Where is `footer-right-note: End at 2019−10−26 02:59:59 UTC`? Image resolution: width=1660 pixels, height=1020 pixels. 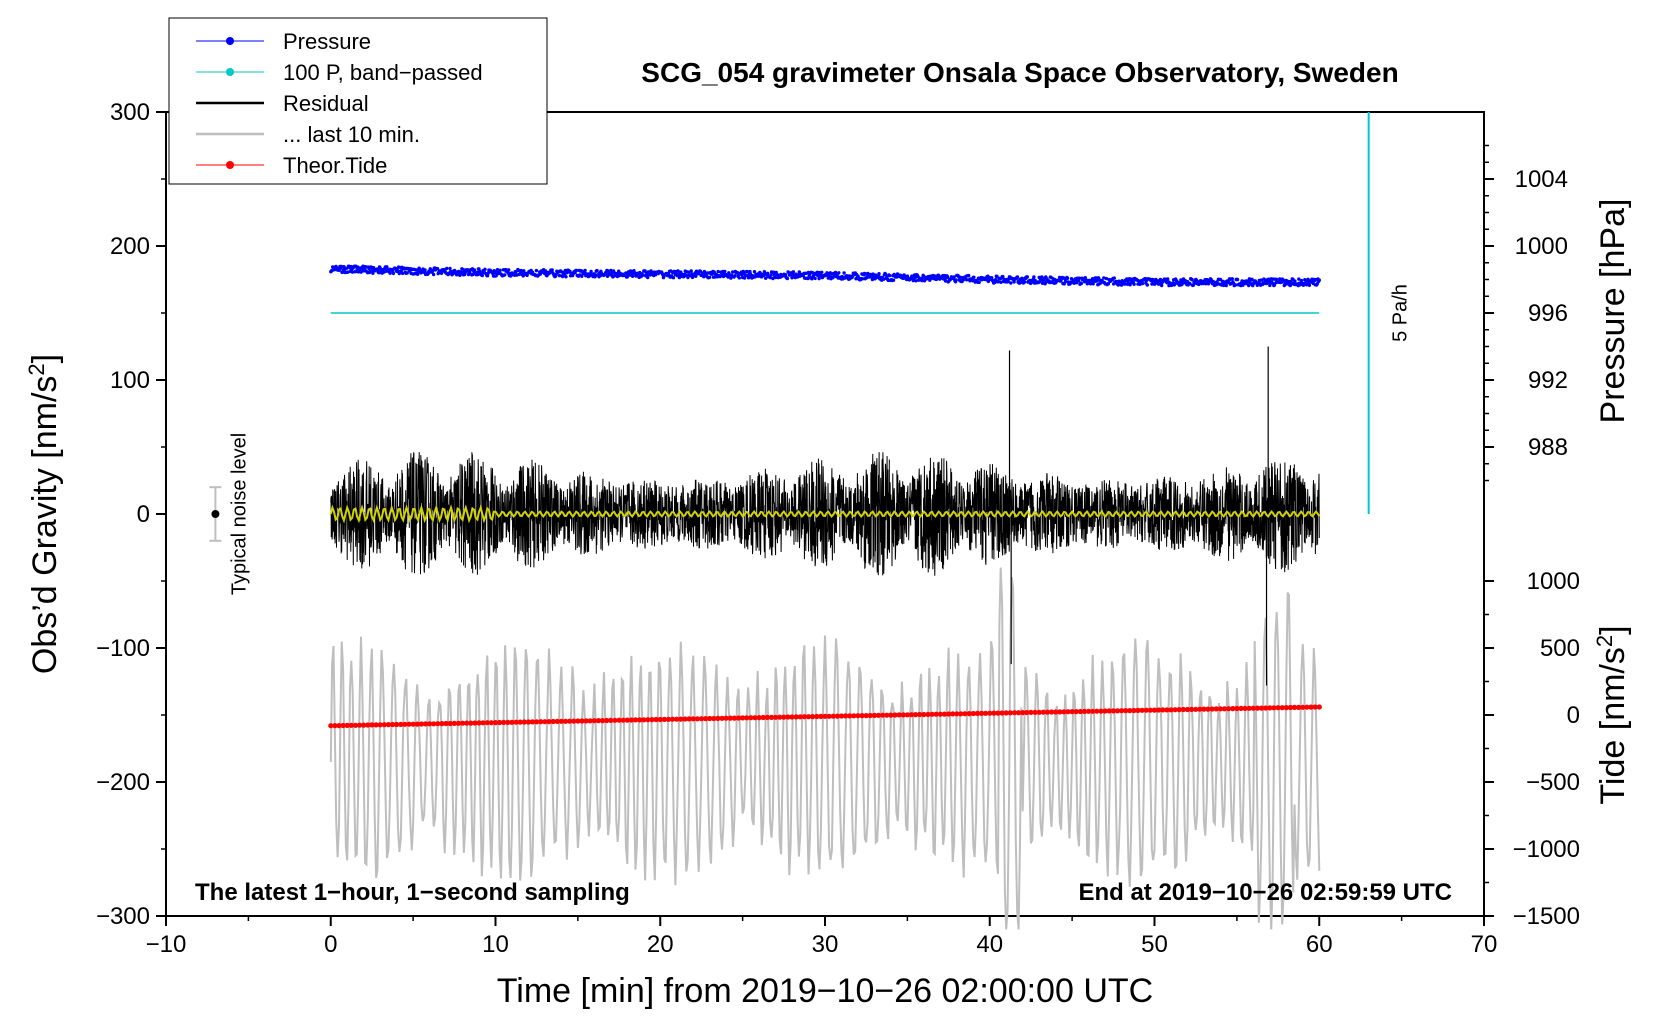
footer-right-note: End at 2019−10−26 02:59:59 UTC is located at coordinates (1265, 892).